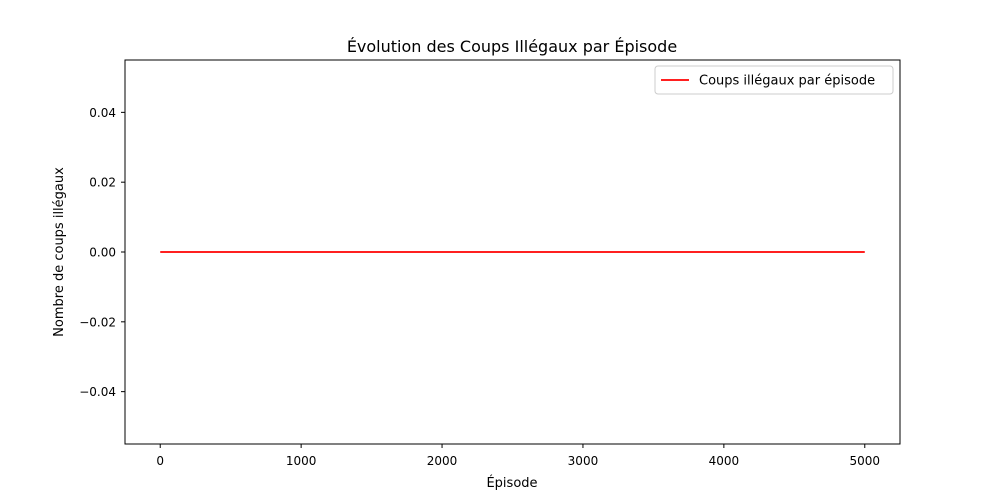  What do you see at coordinates (518, 456) in the screenshot?
I see `x-axis: 0 1000 2000 3000 4000 5000` at bounding box center [518, 456].